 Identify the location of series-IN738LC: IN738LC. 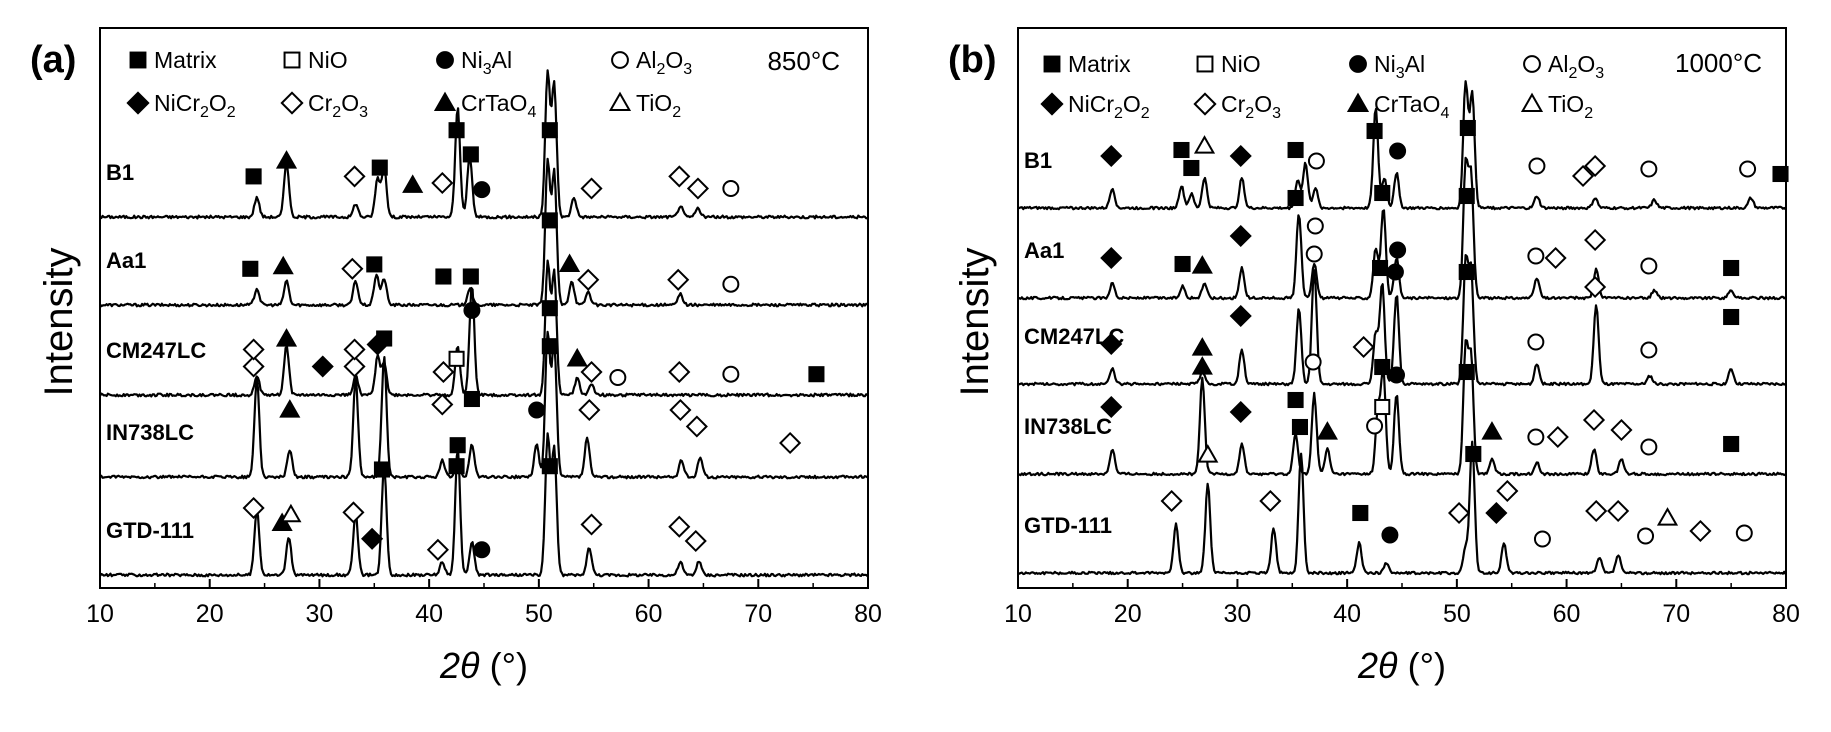
(1402, 408).